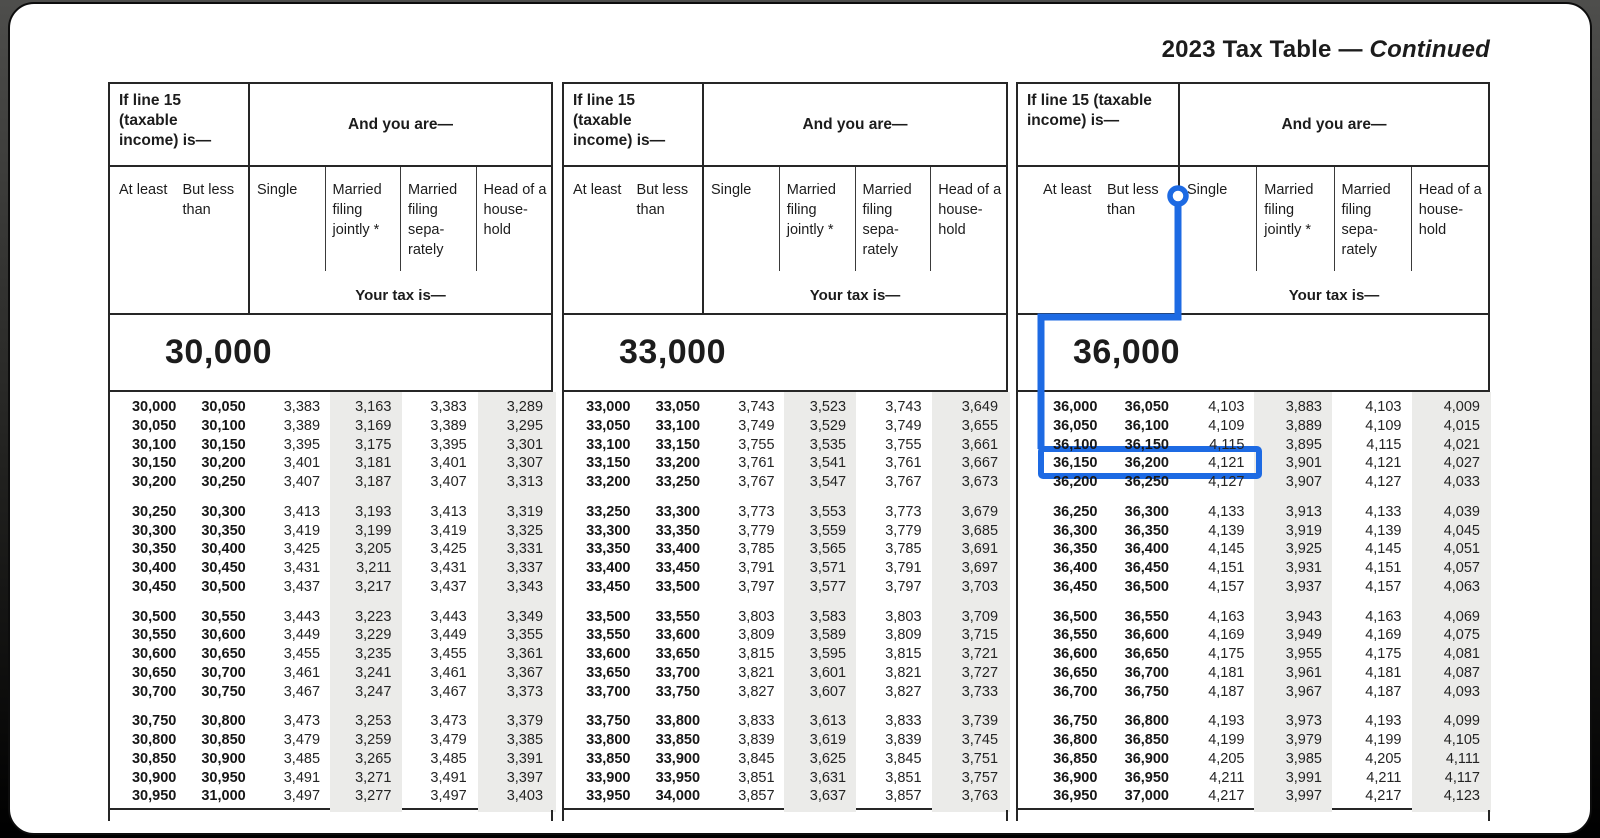  What do you see at coordinates (154, 586) in the screenshot?
I see `tax-cell: 30,450` at bounding box center [154, 586].